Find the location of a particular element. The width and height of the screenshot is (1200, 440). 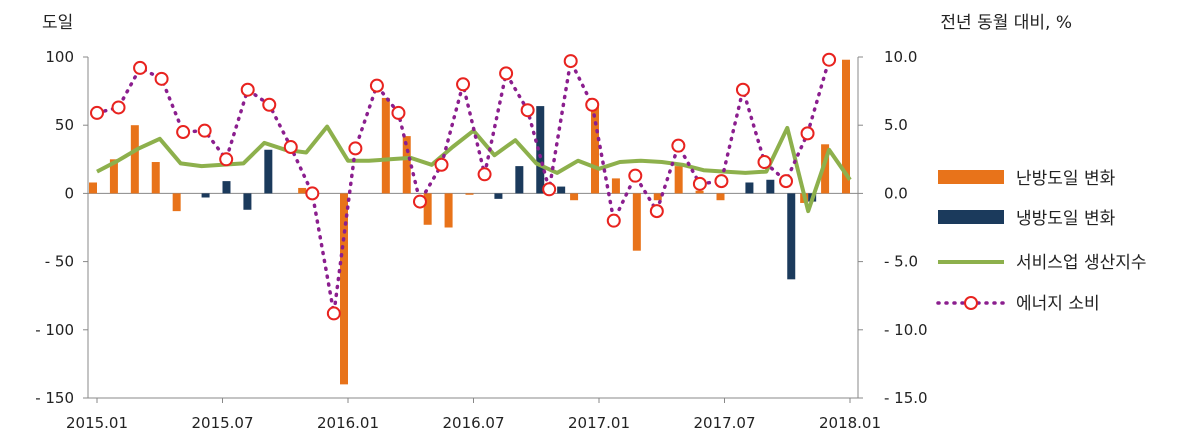

x-tick-label: 2015.01 is located at coordinates (97, 423).